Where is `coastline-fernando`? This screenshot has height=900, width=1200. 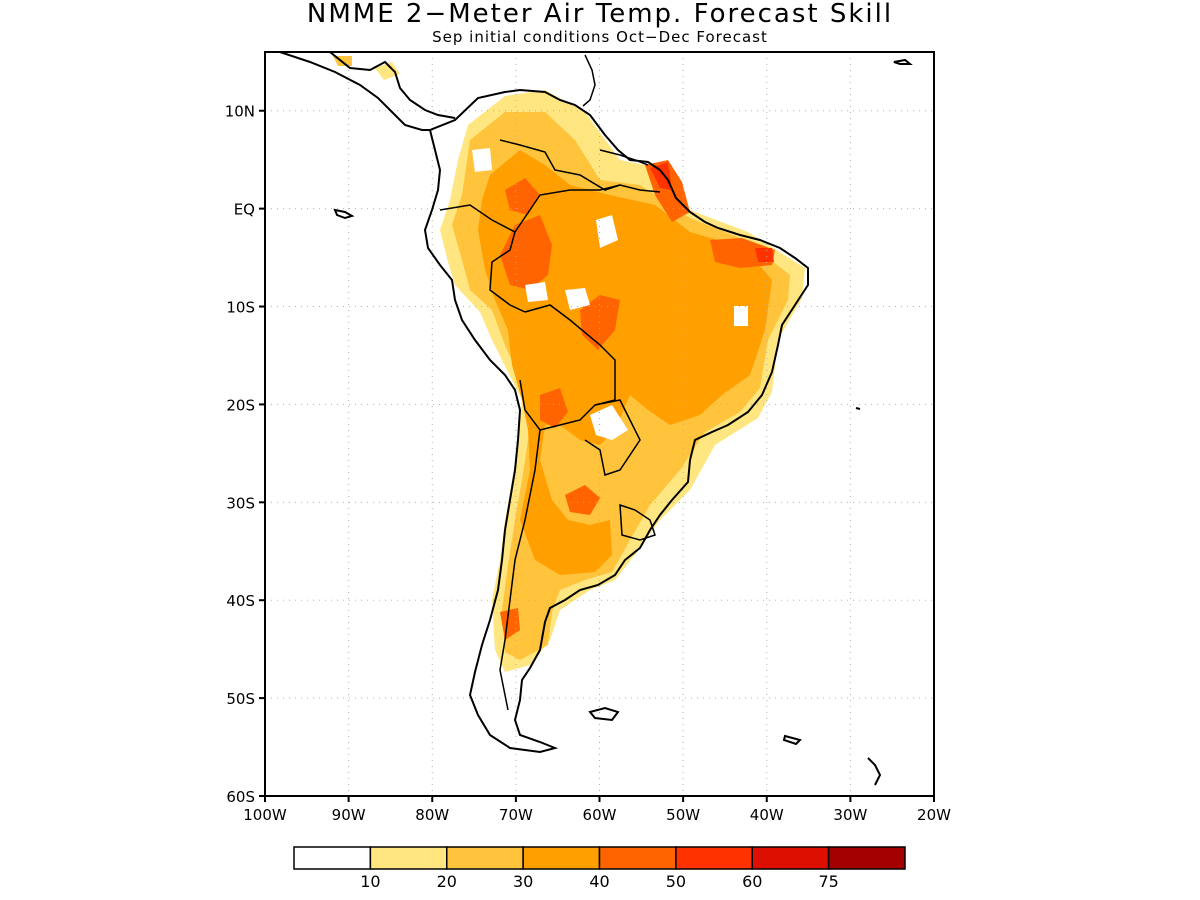
coastline-fernando is located at coordinates (858, 408).